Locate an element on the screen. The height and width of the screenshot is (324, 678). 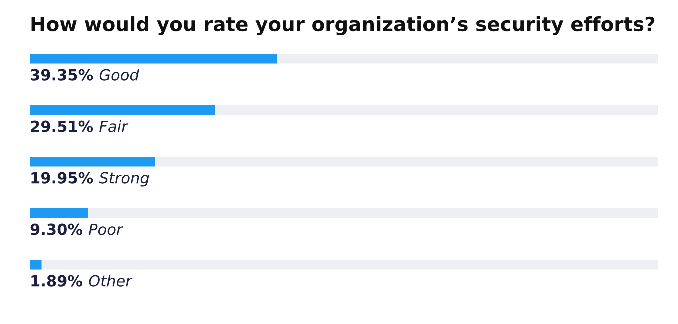
y-tick-label: Good is located at coordinates (120, 75).